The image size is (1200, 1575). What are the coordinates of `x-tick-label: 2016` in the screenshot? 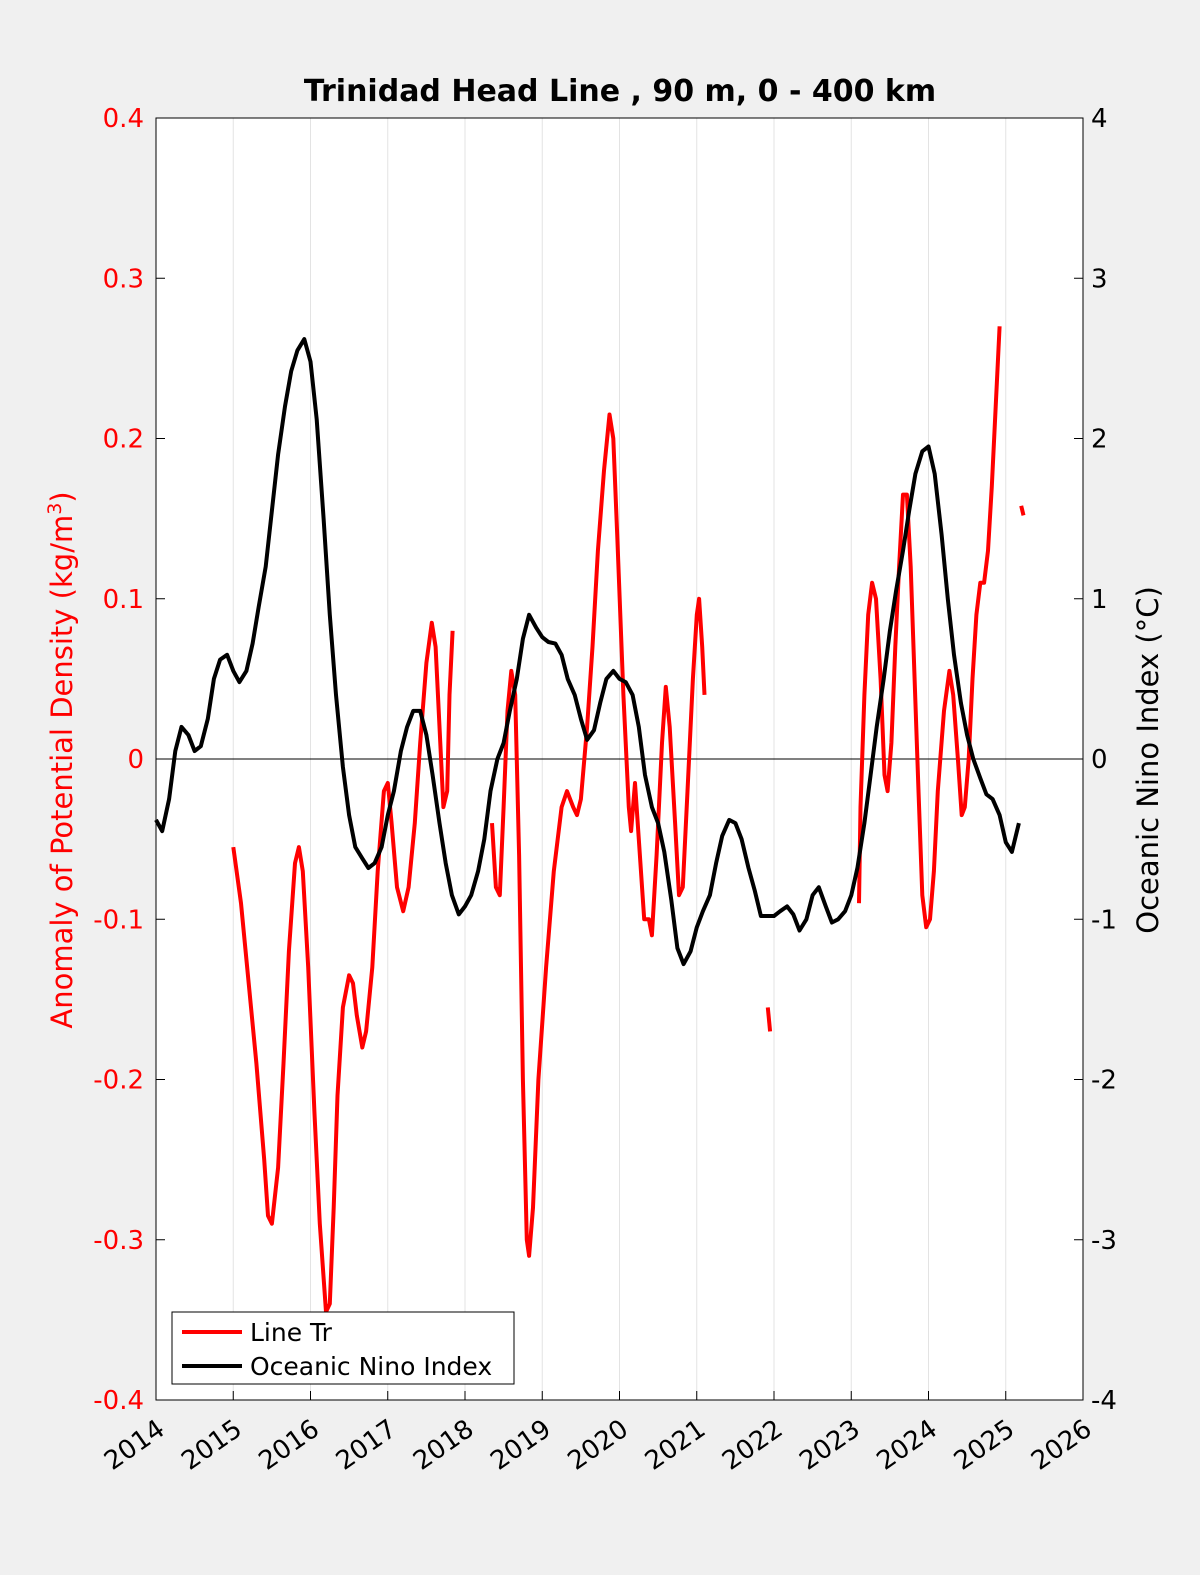 It's located at (289, 1445).